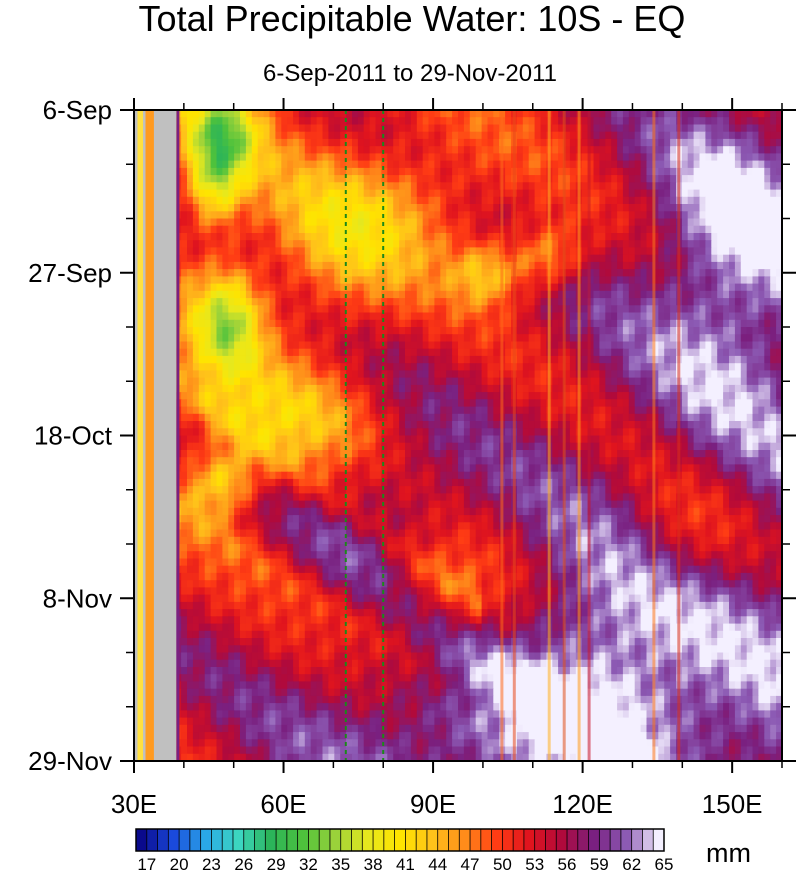 The image size is (801, 873). What do you see at coordinates (410, 73) in the screenshot?
I see `chart-subtitle: 6-Sep-2011 to 29-Nov-2011` at bounding box center [410, 73].